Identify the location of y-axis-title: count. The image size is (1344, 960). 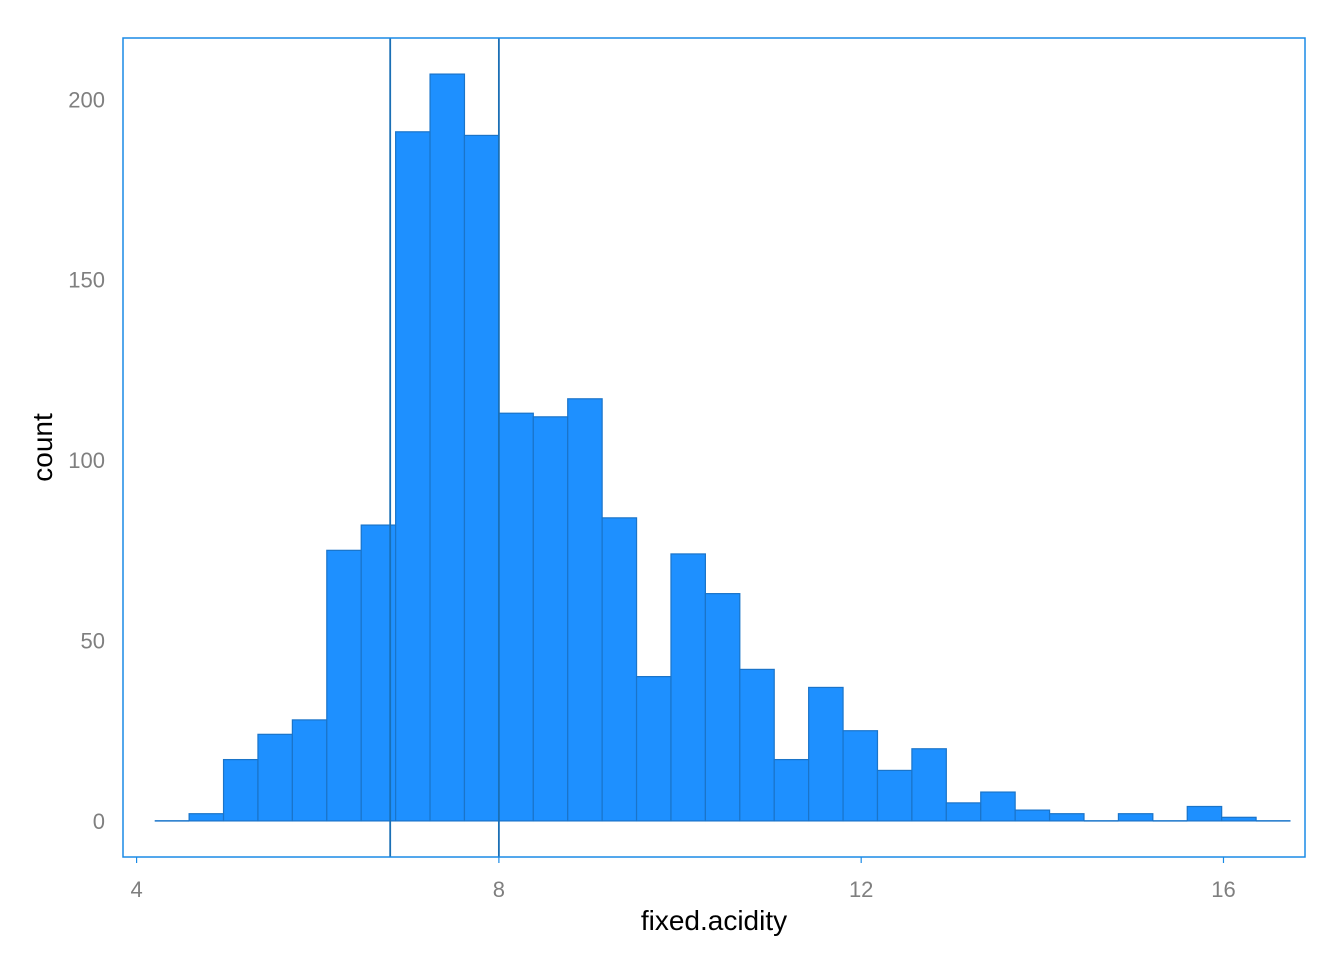
(42, 447).